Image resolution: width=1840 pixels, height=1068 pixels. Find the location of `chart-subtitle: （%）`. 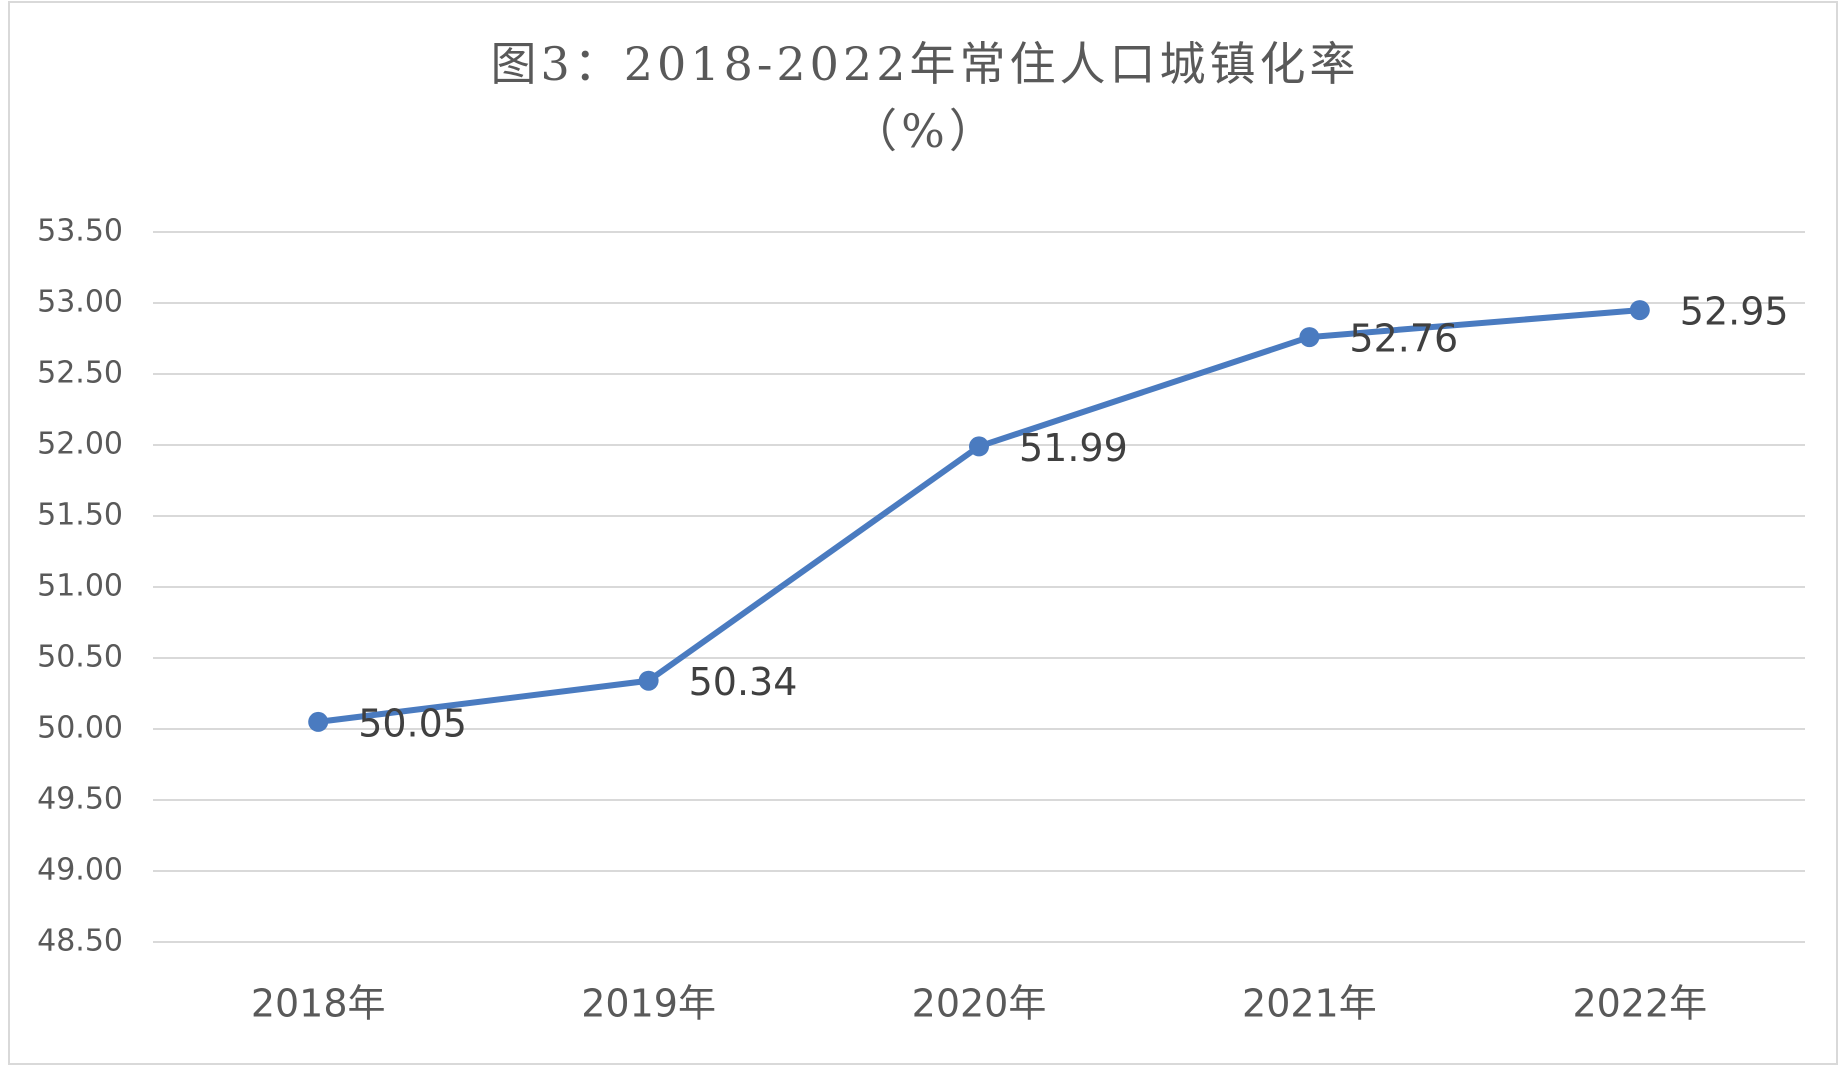

chart-subtitle: （%） is located at coordinates (925, 131).